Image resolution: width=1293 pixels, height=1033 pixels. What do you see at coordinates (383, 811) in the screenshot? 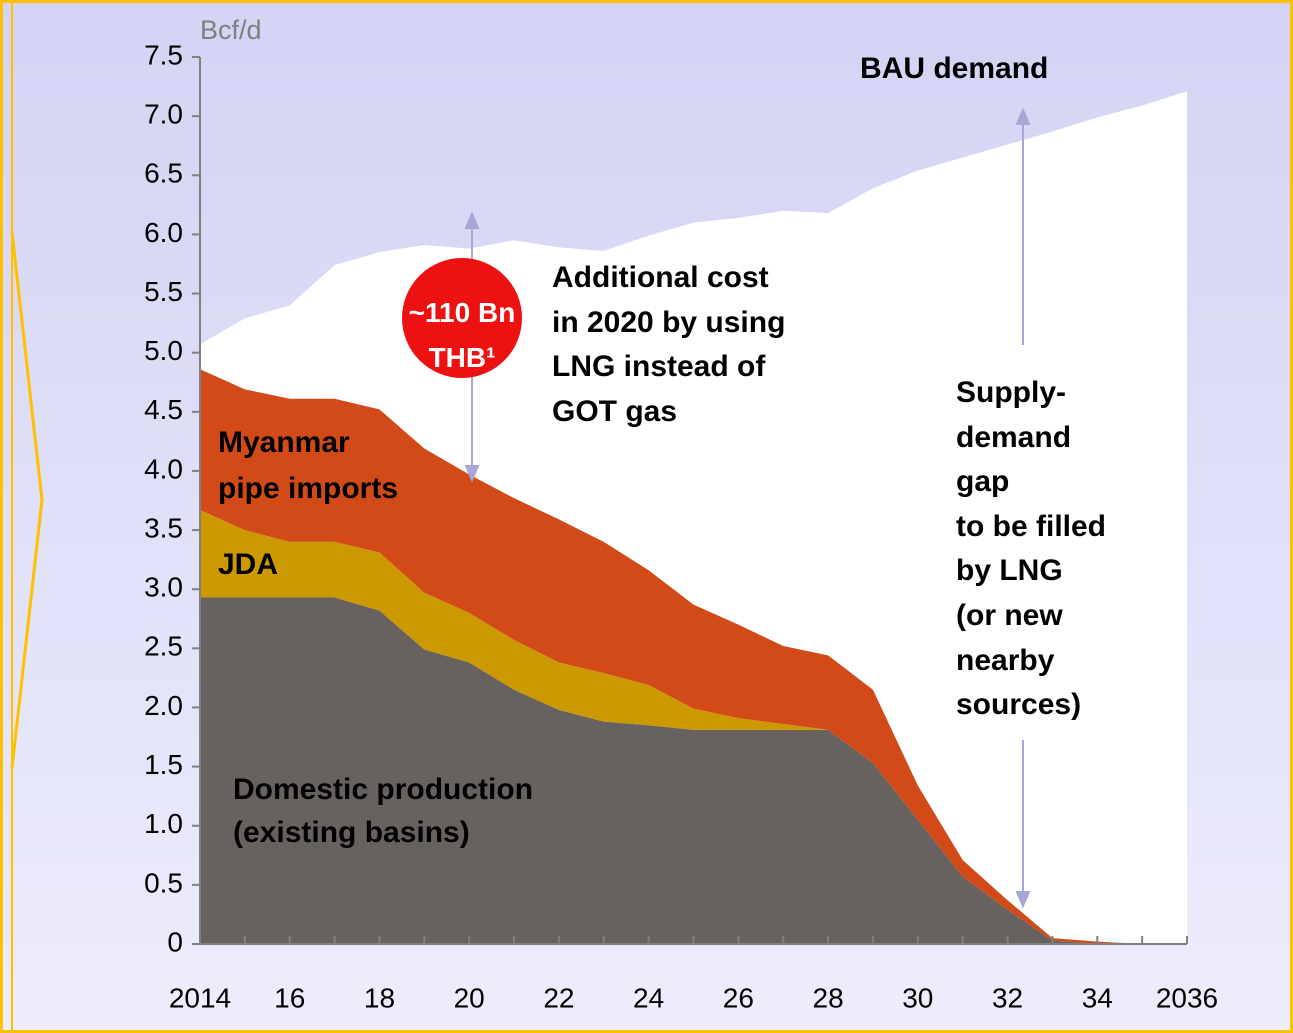
I see `series-label: Domestic production (existing basins)` at bounding box center [383, 811].